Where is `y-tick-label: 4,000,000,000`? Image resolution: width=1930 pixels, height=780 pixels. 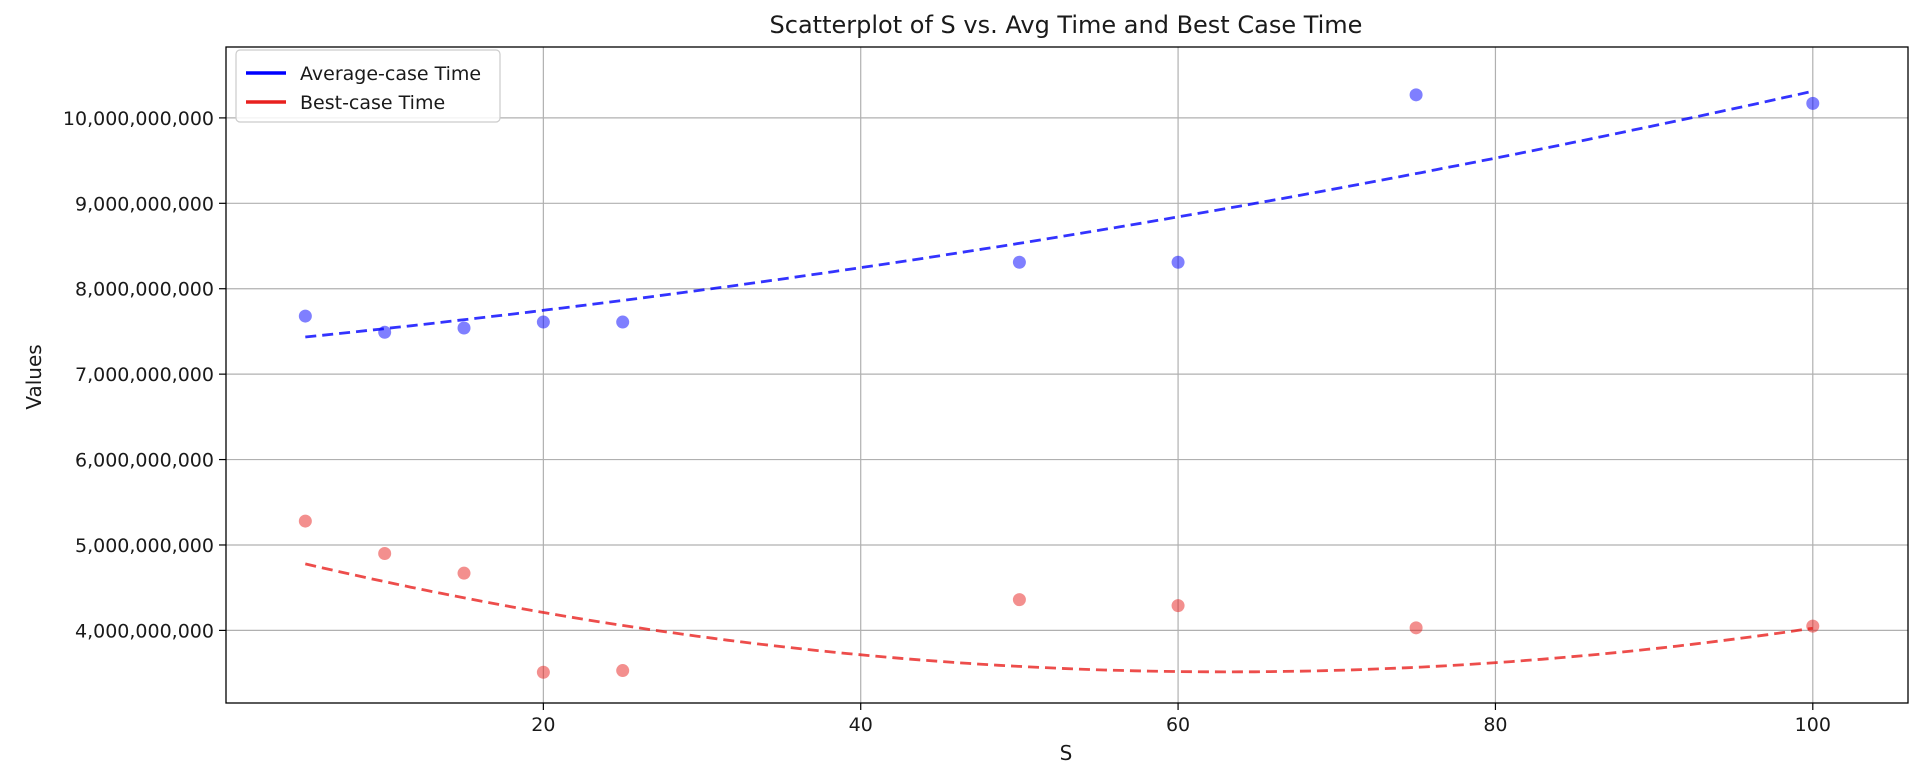 y-tick-label: 4,000,000,000 is located at coordinates (144, 631).